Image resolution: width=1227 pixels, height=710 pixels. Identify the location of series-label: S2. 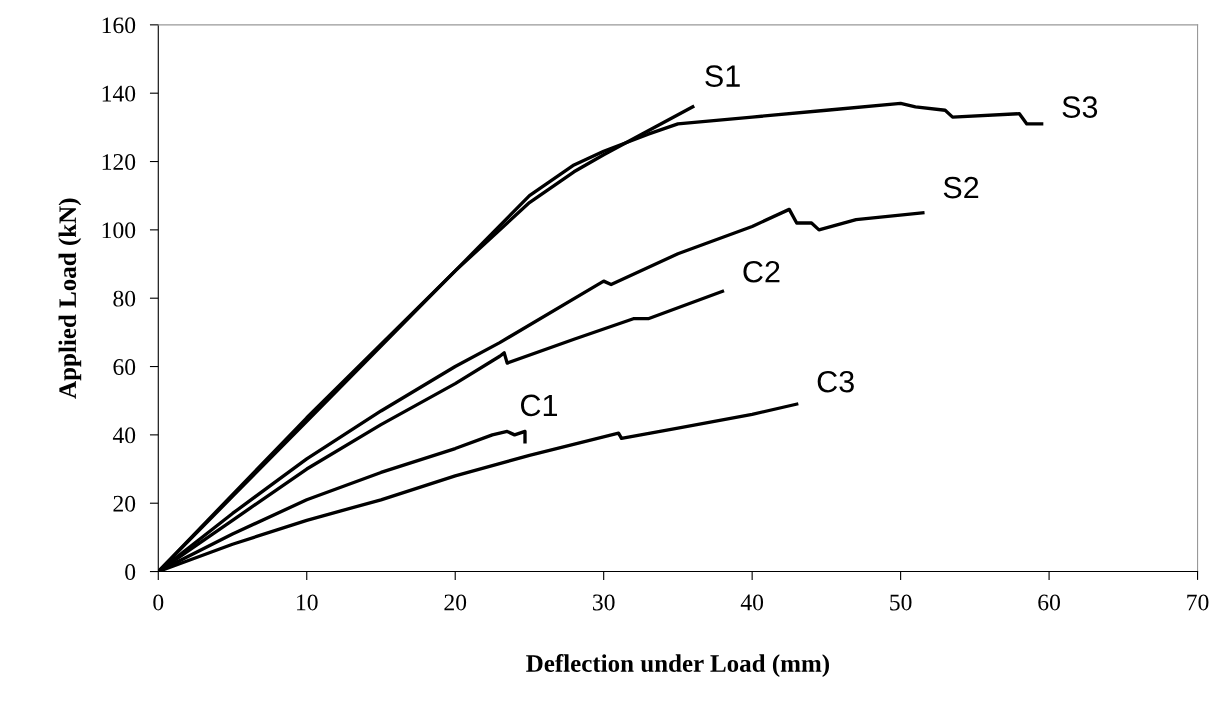
(961, 187).